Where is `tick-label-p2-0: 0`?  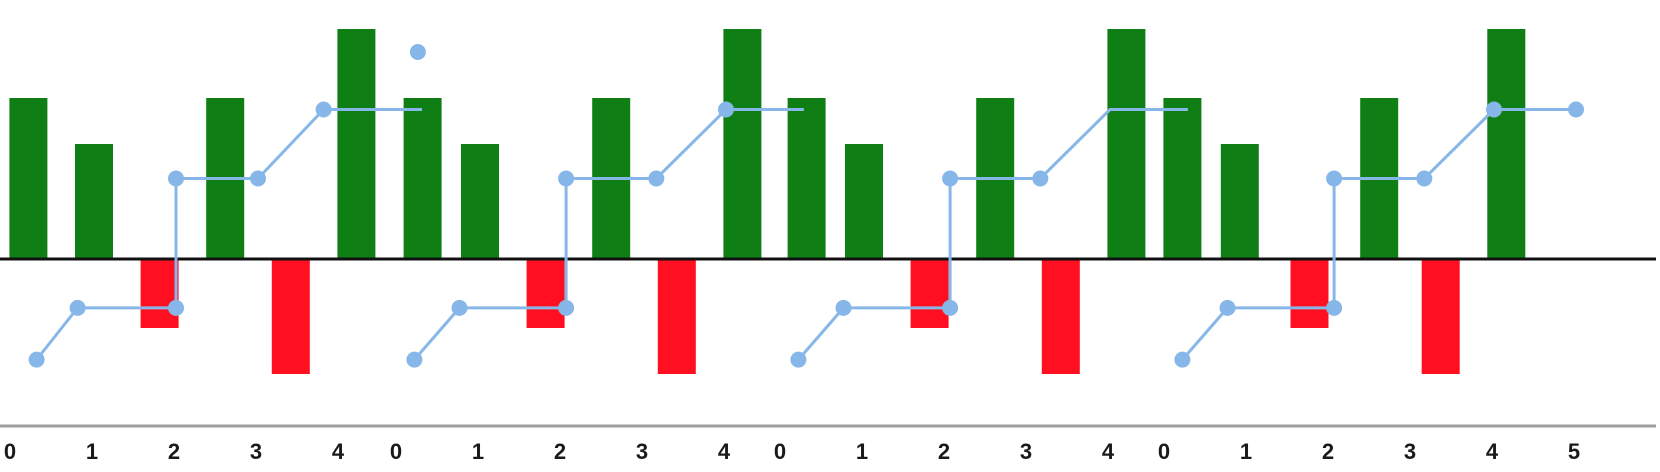 tick-label-p2-0: 0 is located at coordinates (780, 451).